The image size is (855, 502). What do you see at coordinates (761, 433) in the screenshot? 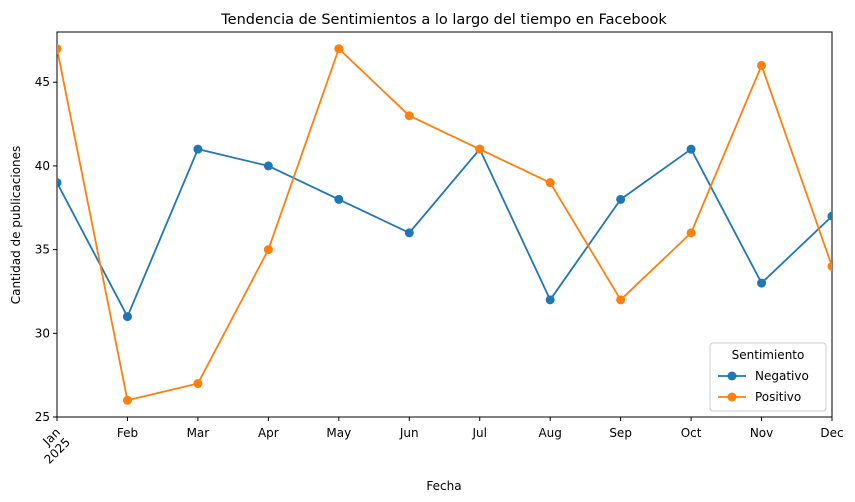
I see `x-tick-label: Nov` at bounding box center [761, 433].